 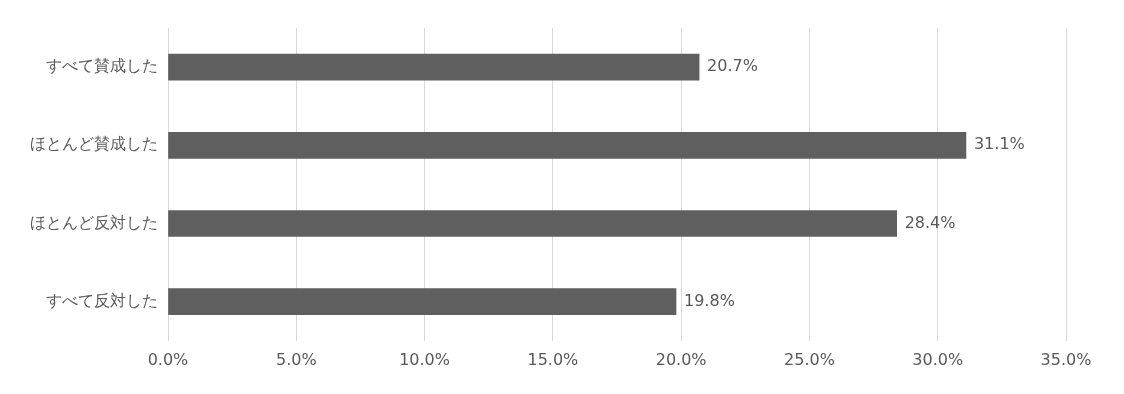 What do you see at coordinates (424, 359) in the screenshot?
I see `x-tick-label: 10.0%` at bounding box center [424, 359].